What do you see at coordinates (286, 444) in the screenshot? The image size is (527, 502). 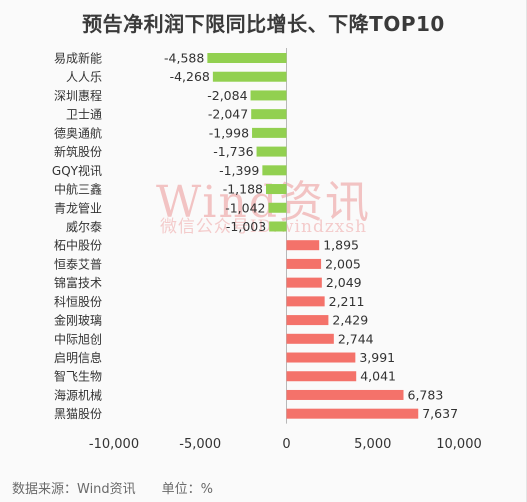 I see `x-tick-label: 0` at bounding box center [286, 444].